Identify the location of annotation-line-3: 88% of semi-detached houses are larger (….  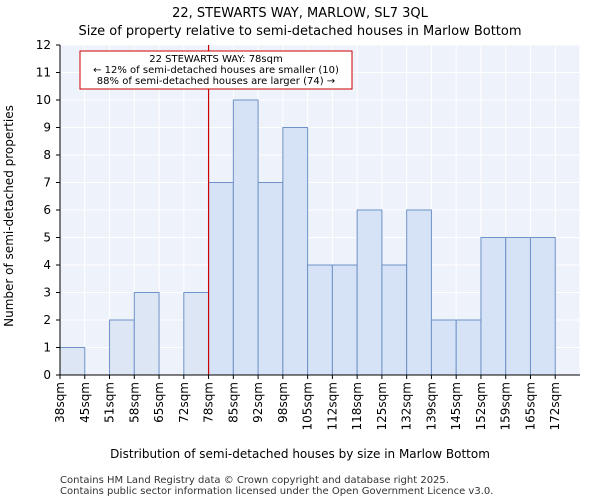
(216, 81).